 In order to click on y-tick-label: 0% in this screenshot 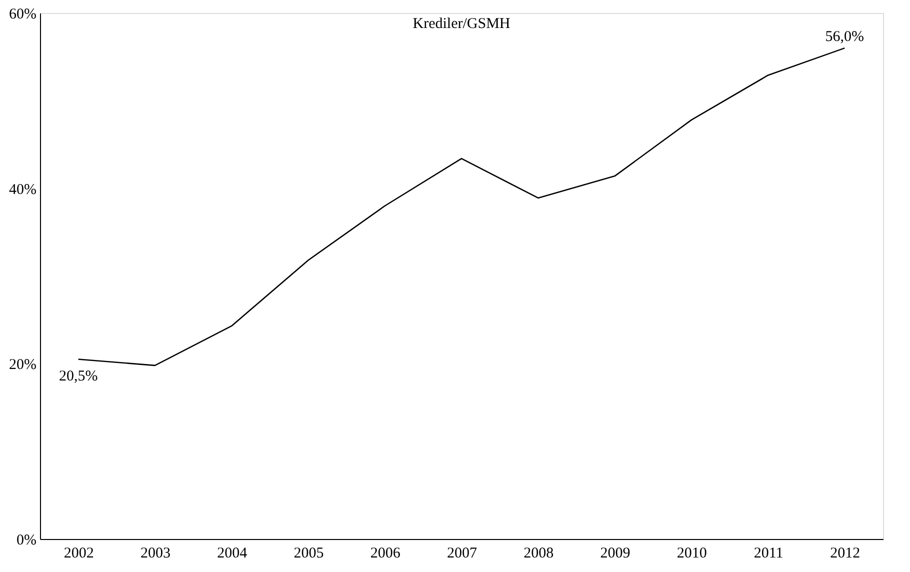, I will do `click(26, 540)`.